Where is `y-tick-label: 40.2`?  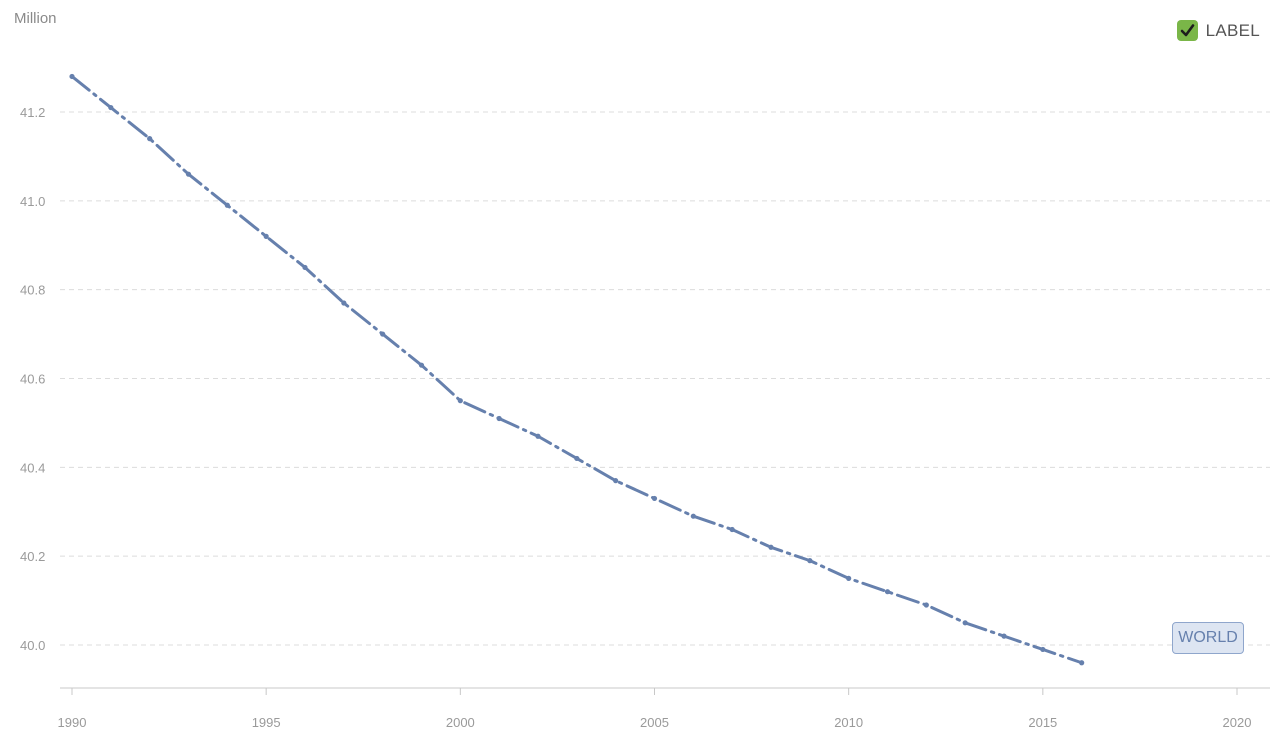 y-tick-label: 40.2 is located at coordinates (32, 556).